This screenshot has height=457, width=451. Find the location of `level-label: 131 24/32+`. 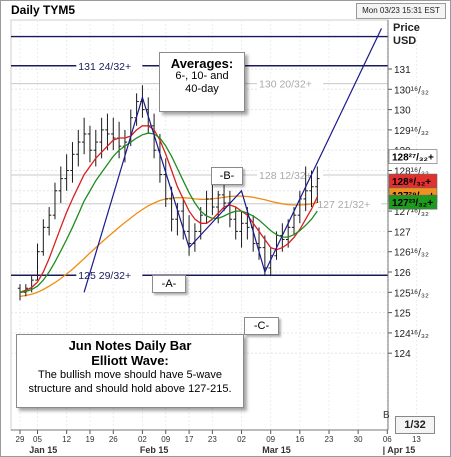

level-label: 131 24/32+ is located at coordinates (104, 67).